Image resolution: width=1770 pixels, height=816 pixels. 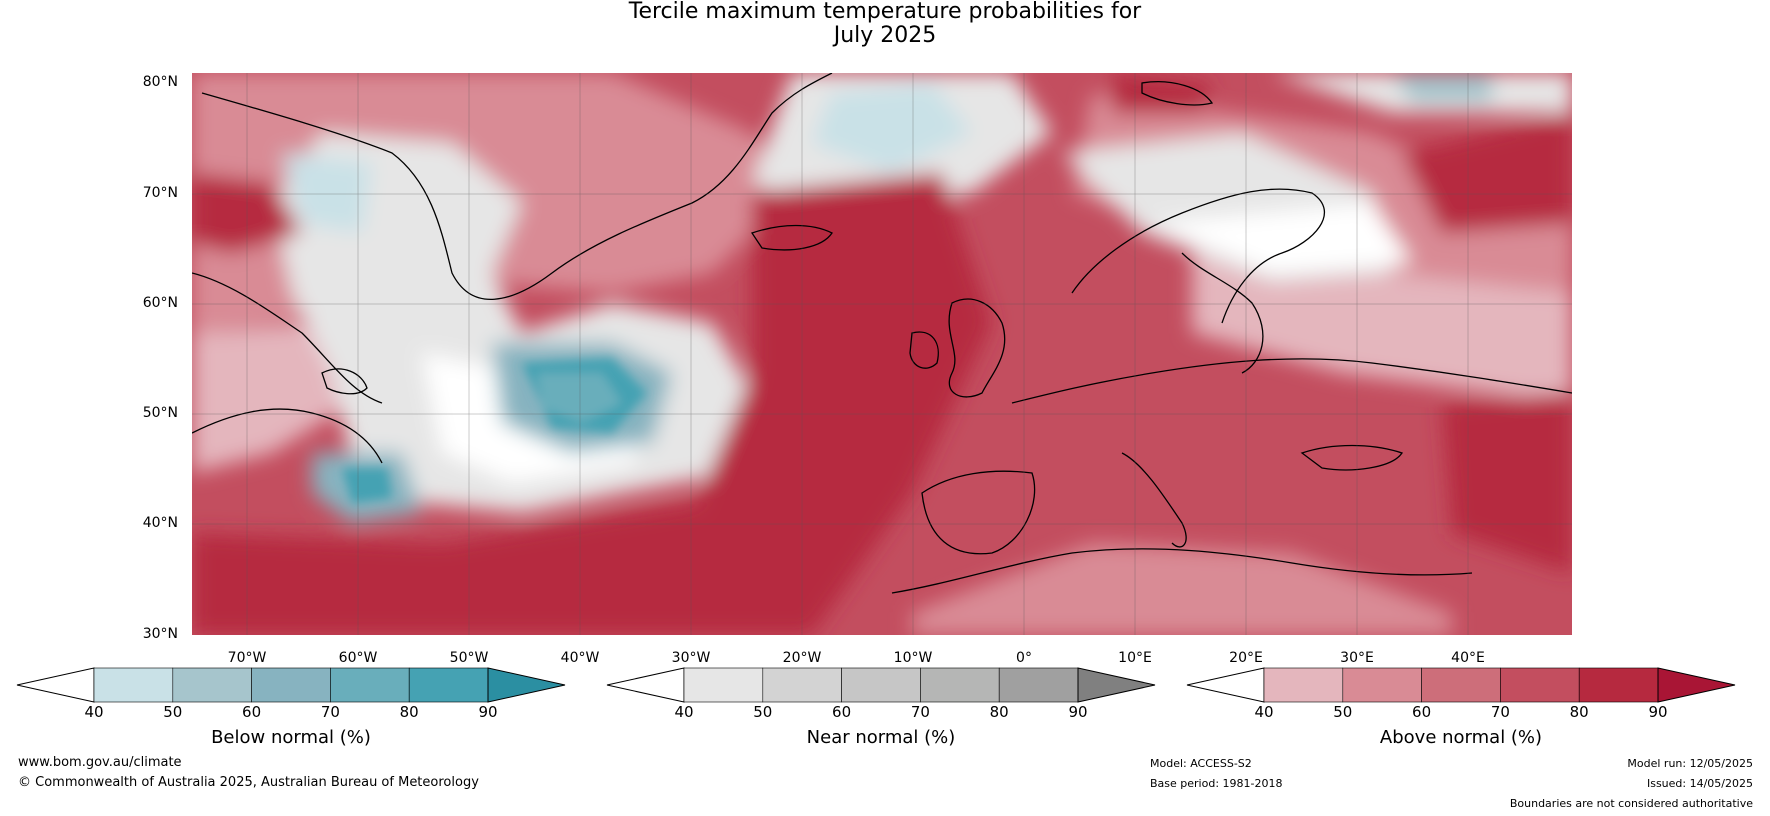 What do you see at coordinates (1468, 658) in the screenshot?
I see `lon-label-40e: 40°E` at bounding box center [1468, 658].